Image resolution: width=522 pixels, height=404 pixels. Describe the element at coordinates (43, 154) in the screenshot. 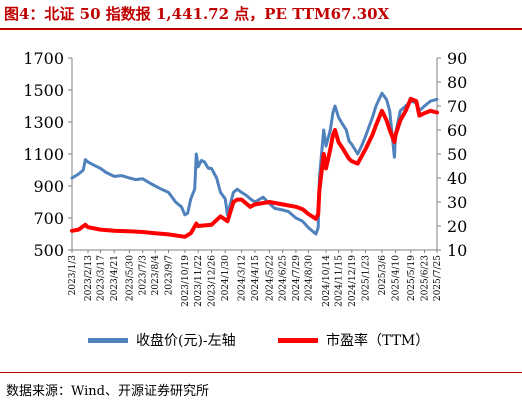

I see `y-left-tick-label: 1100` at that location.